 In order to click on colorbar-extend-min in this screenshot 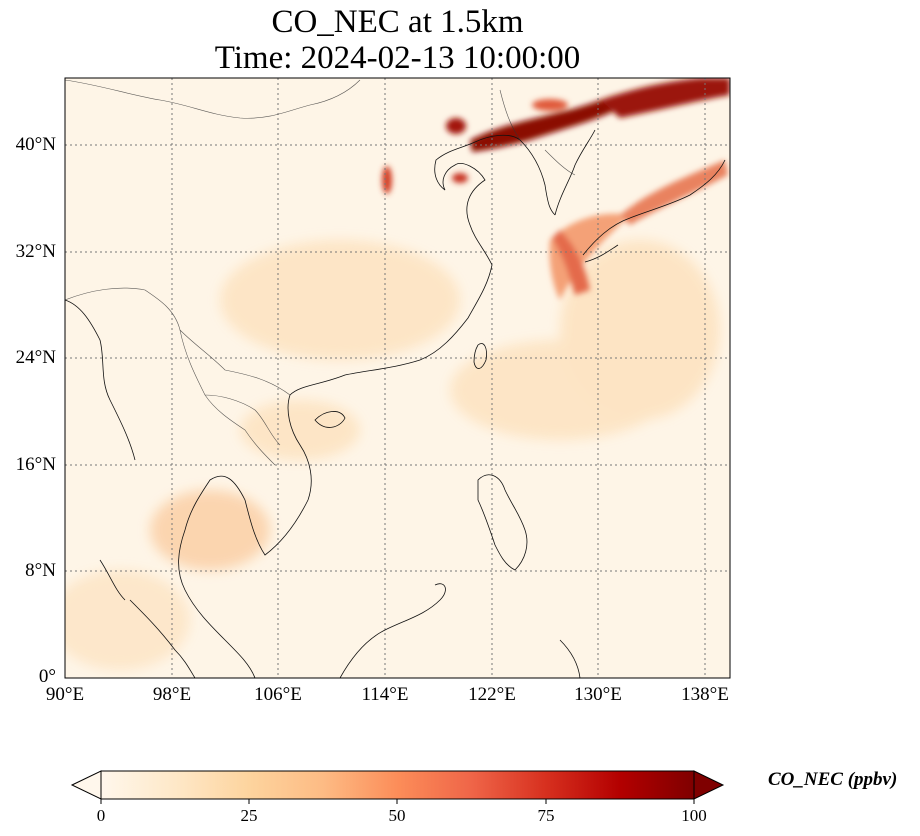, I will do `click(86, 785)`.